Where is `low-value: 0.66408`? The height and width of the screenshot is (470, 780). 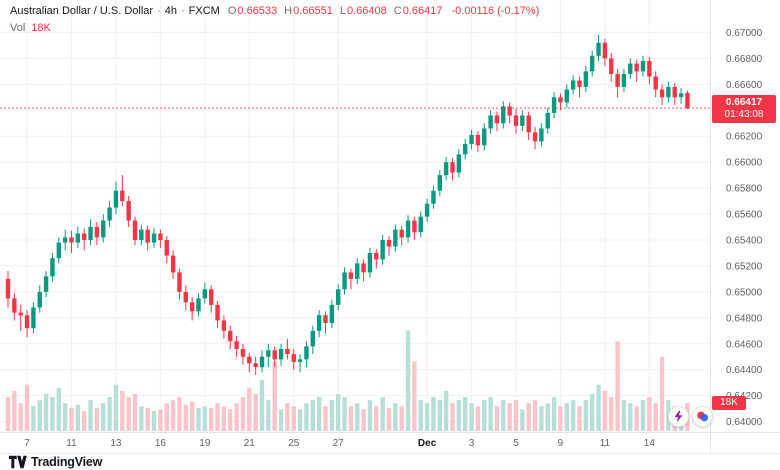 low-value: 0.66408 is located at coordinates (367, 11).